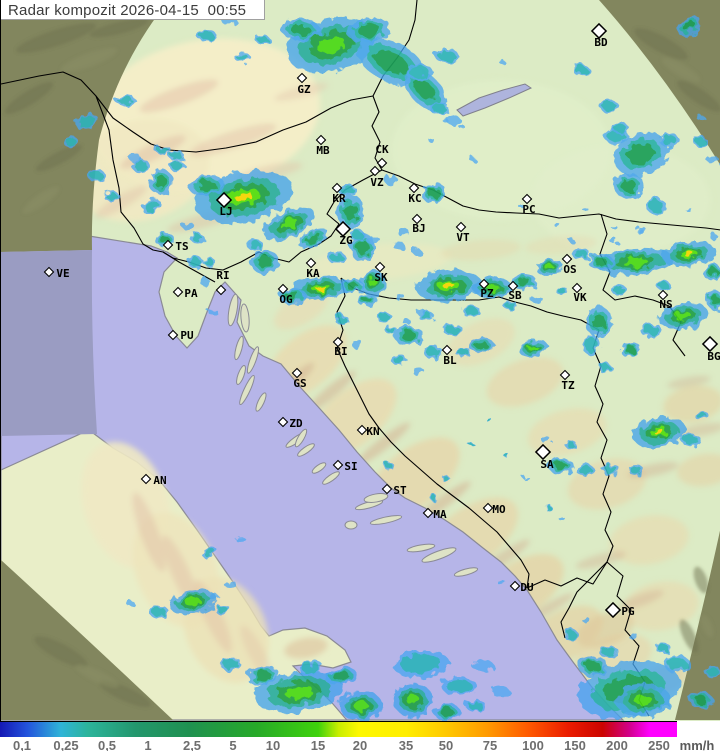 This screenshot has width=720, height=751. Describe the element at coordinates (337, 188) in the screenshot. I see `station-marker-KR` at that location.